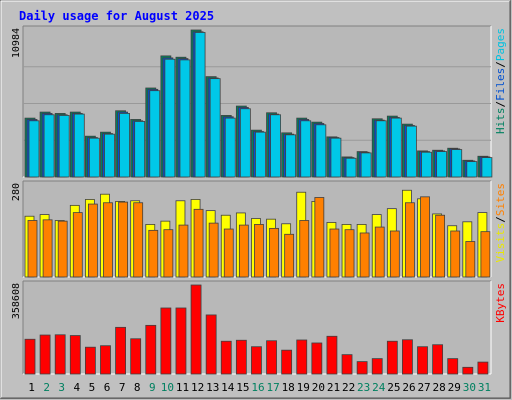  I want to click on x-tick-label: 9, so click(152, 387).